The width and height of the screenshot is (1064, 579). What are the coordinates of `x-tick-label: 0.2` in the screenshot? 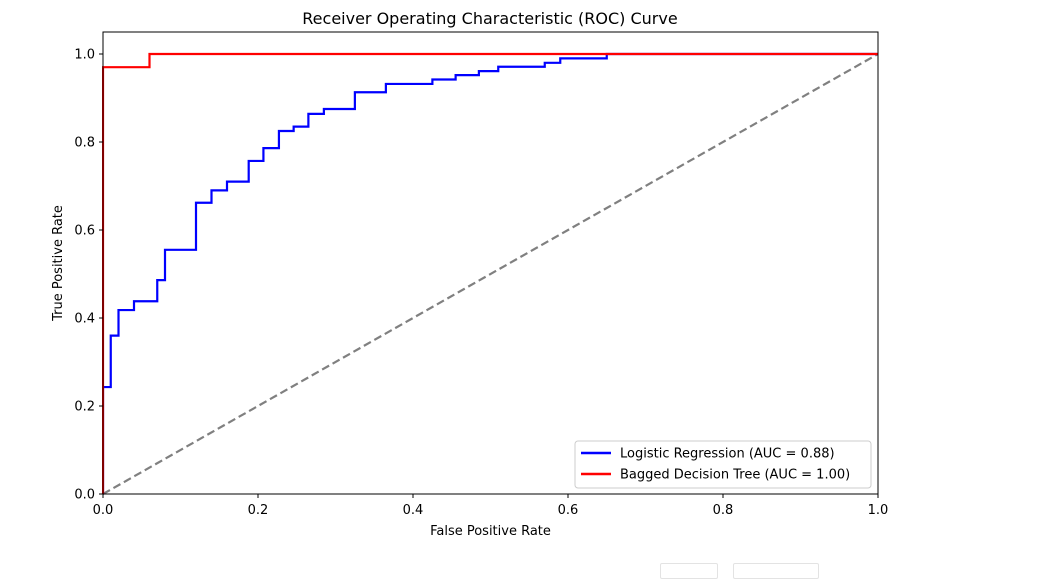 It's located at (258, 510).